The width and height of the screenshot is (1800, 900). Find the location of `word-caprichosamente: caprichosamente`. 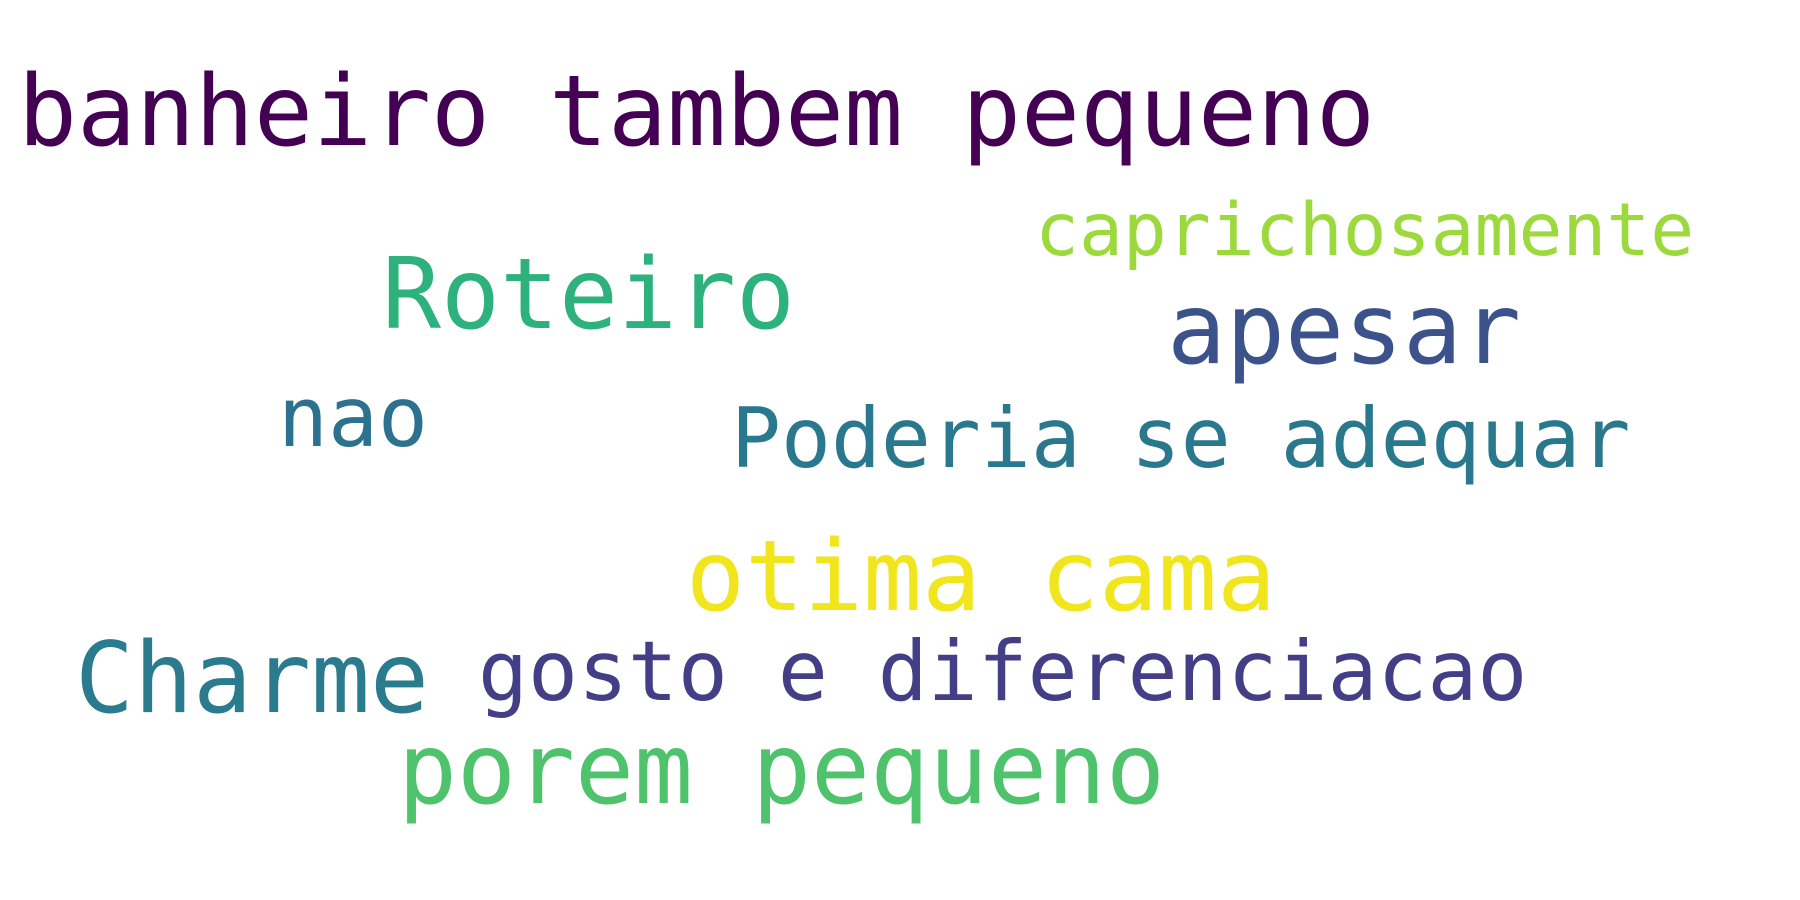

word-caprichosamente: caprichosamente is located at coordinates (1365, 230).